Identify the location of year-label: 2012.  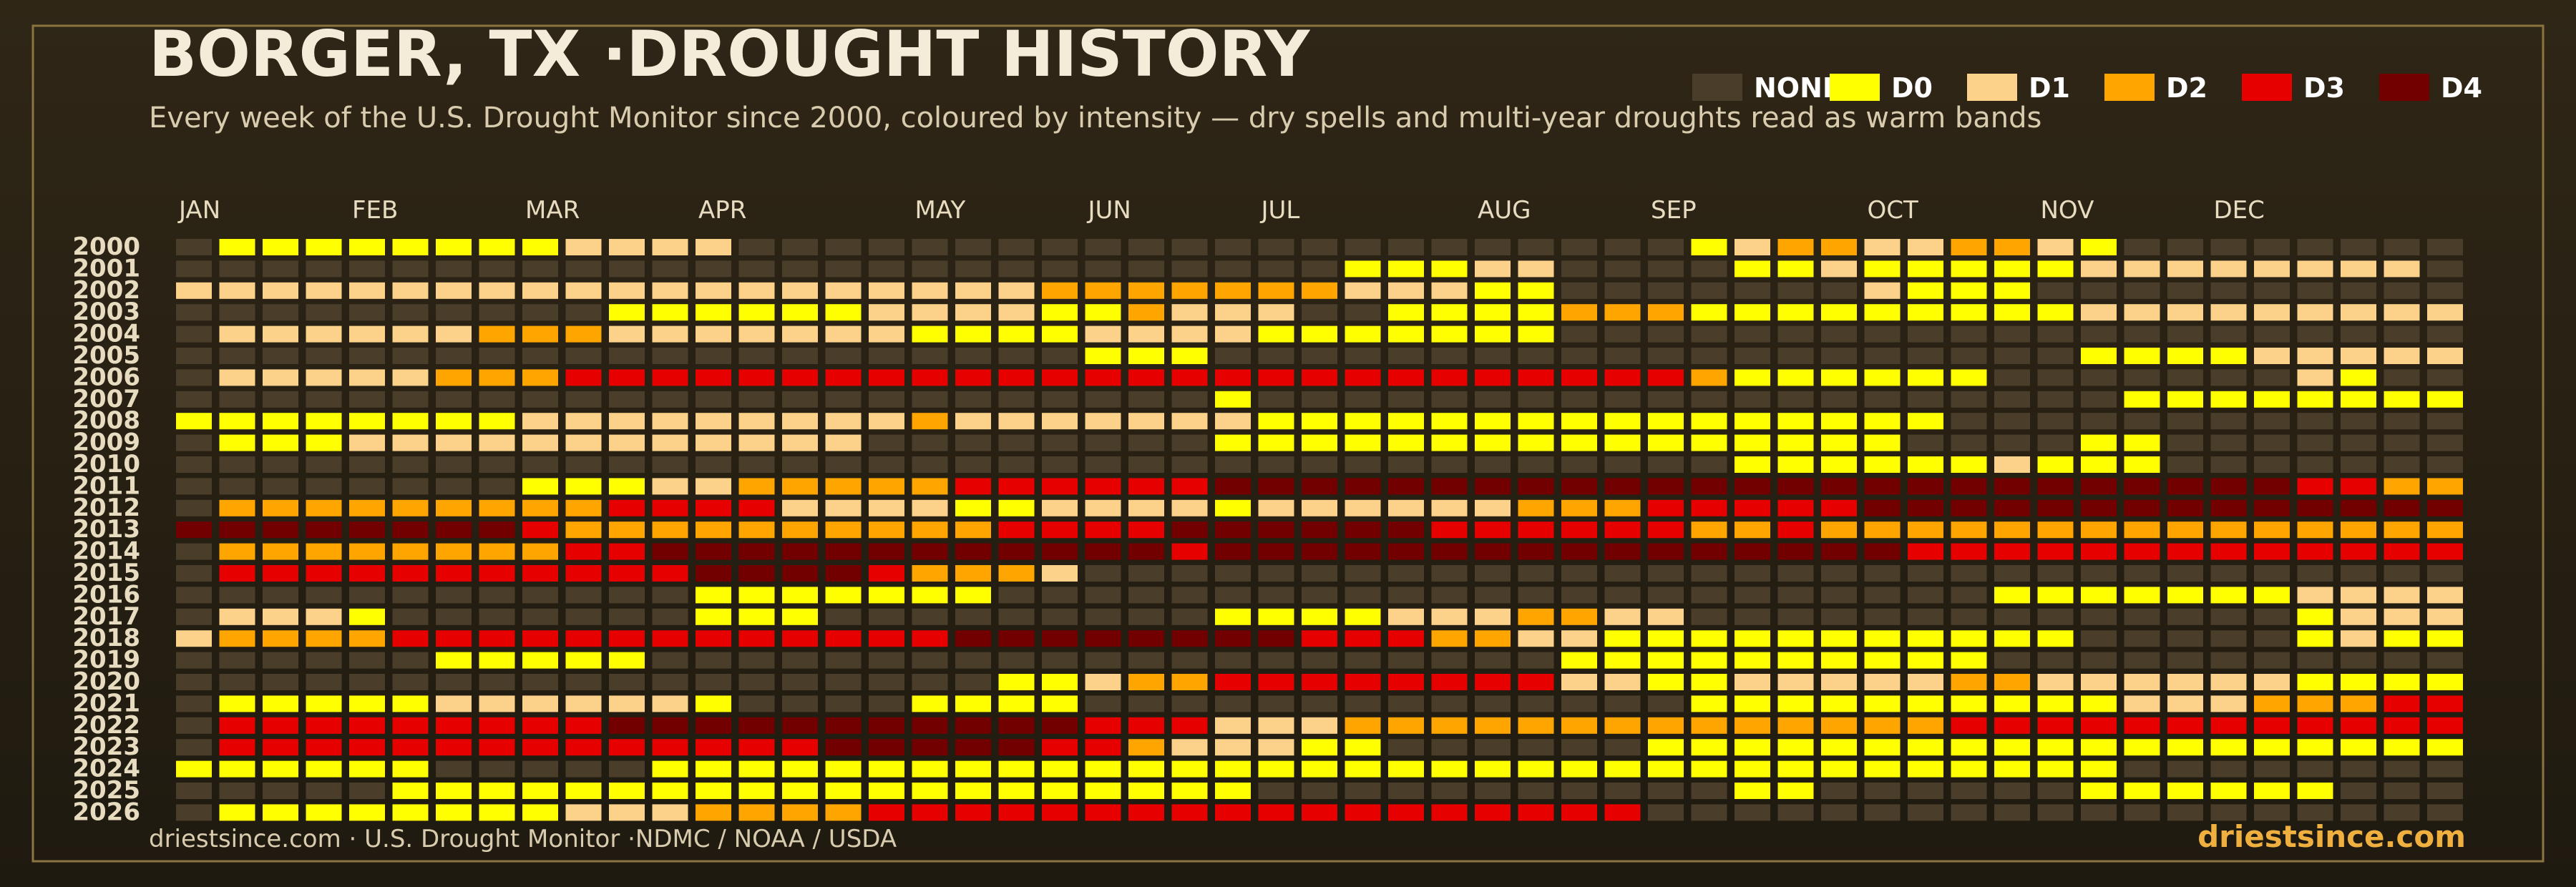
(106, 508).